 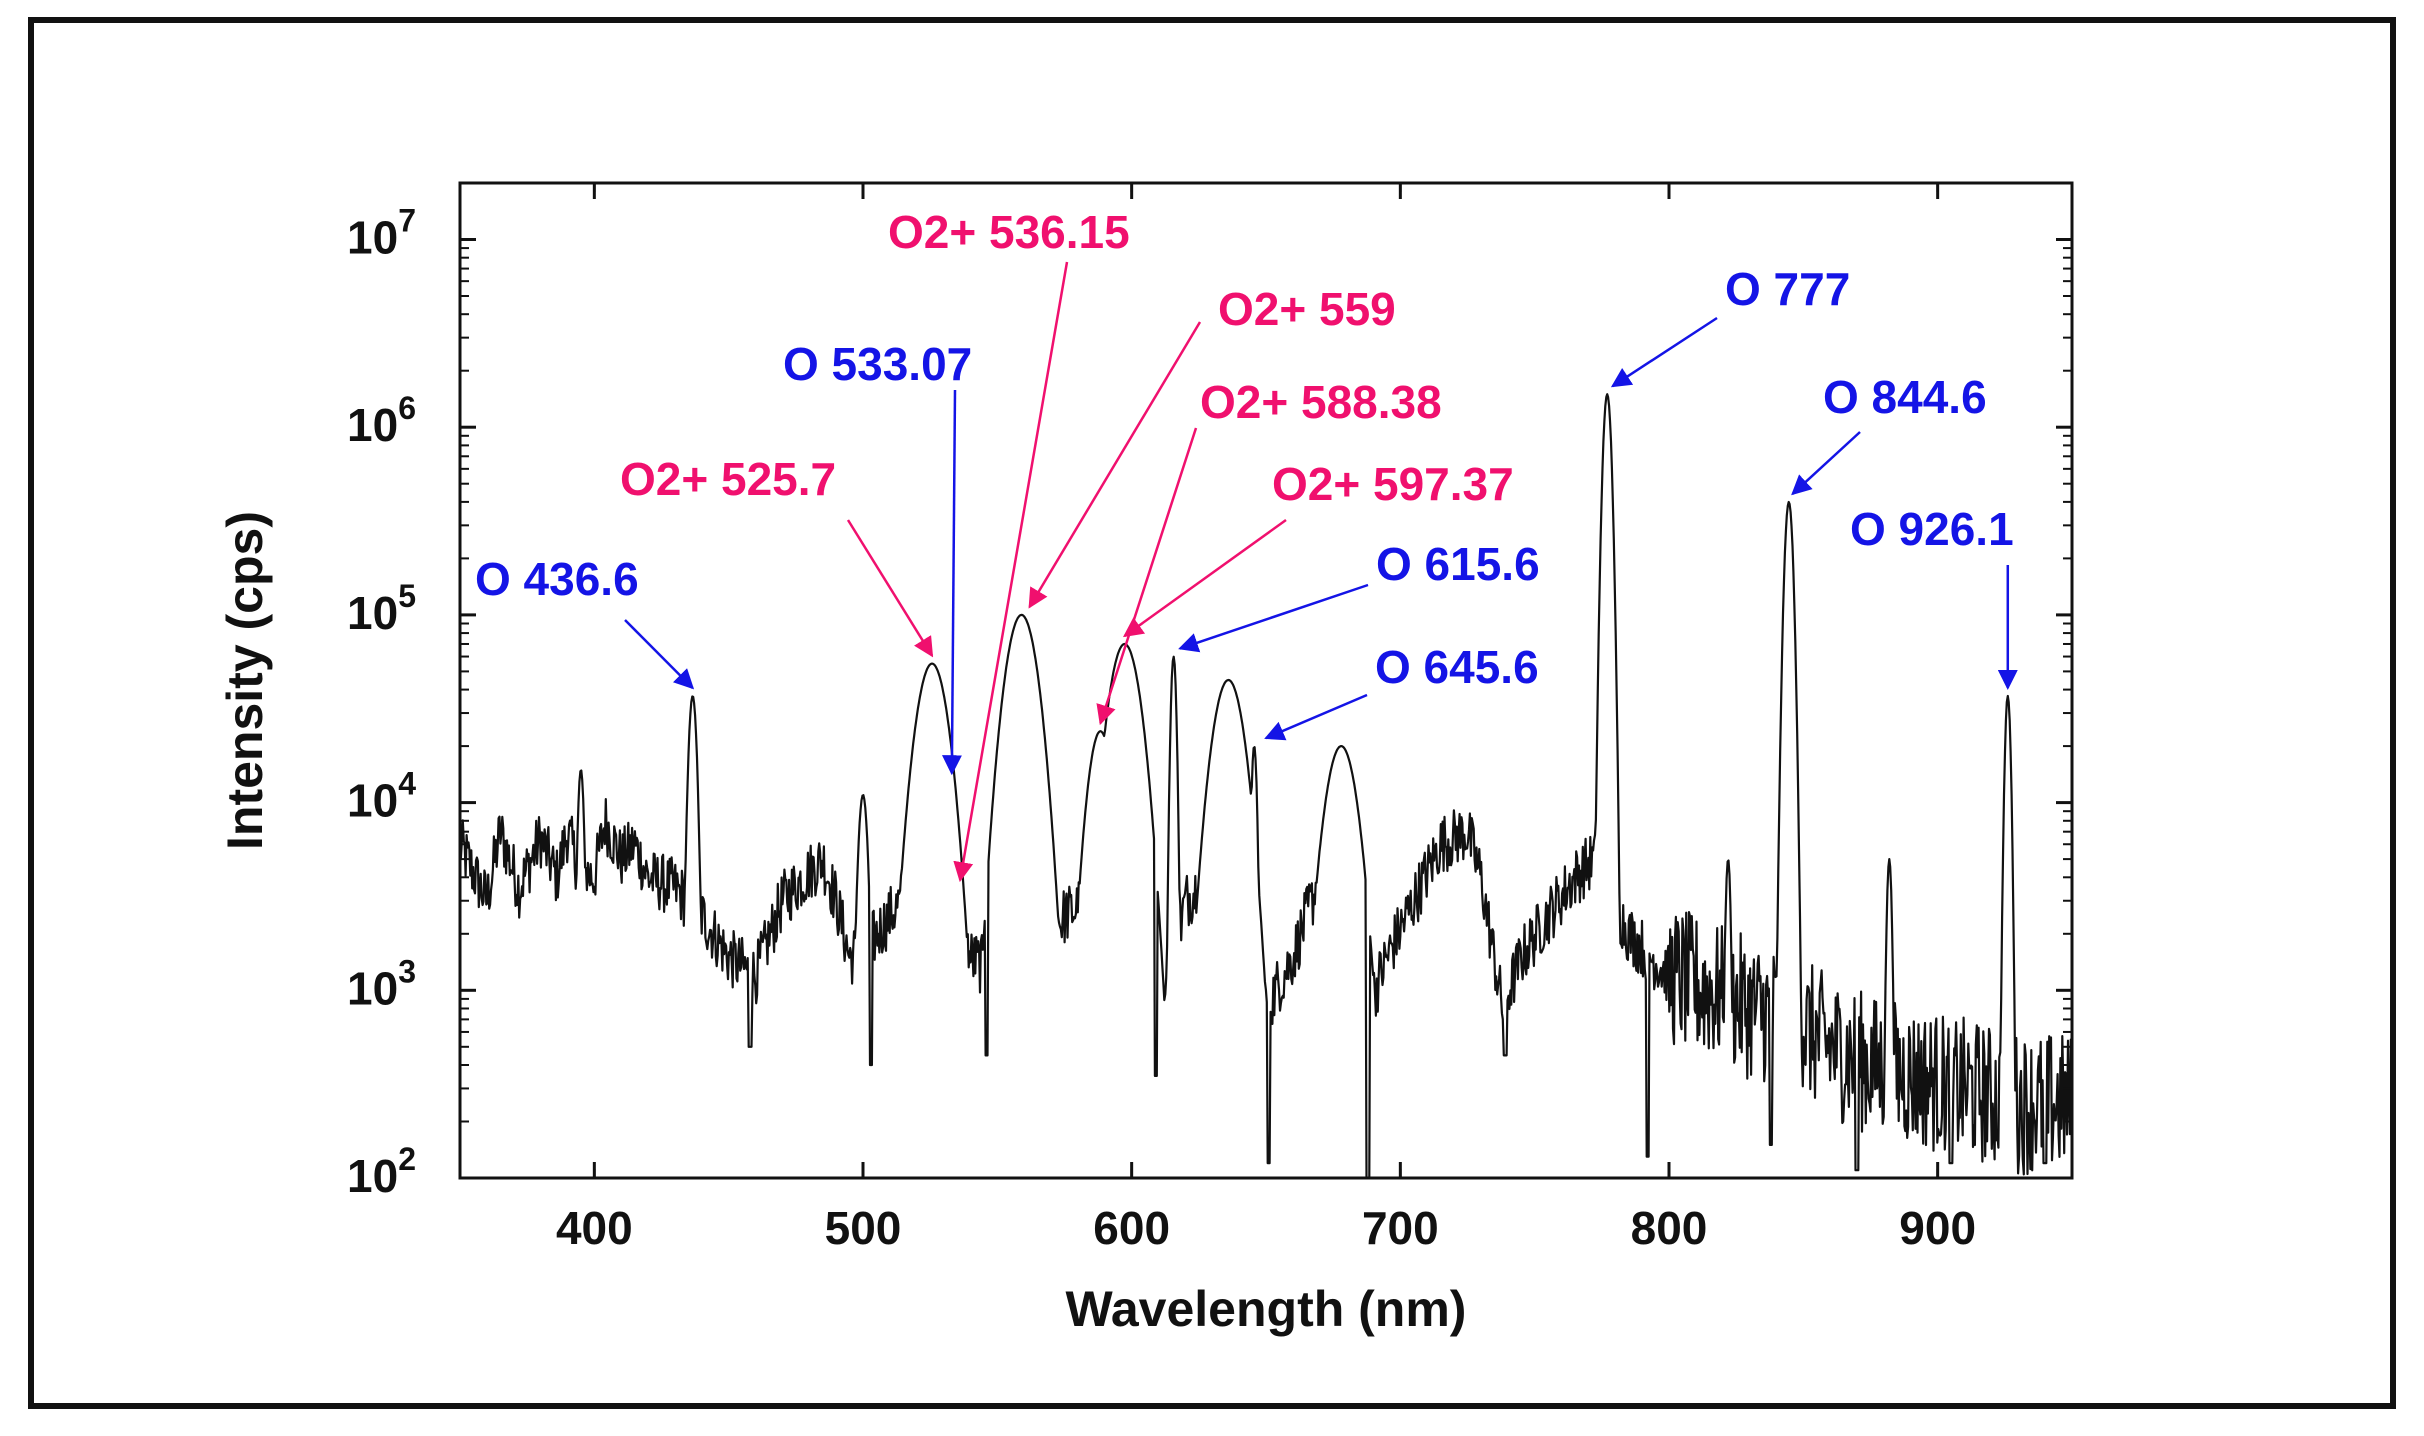 I want to click on y-axis-title: Intensity (cps), so click(x=245, y=680).